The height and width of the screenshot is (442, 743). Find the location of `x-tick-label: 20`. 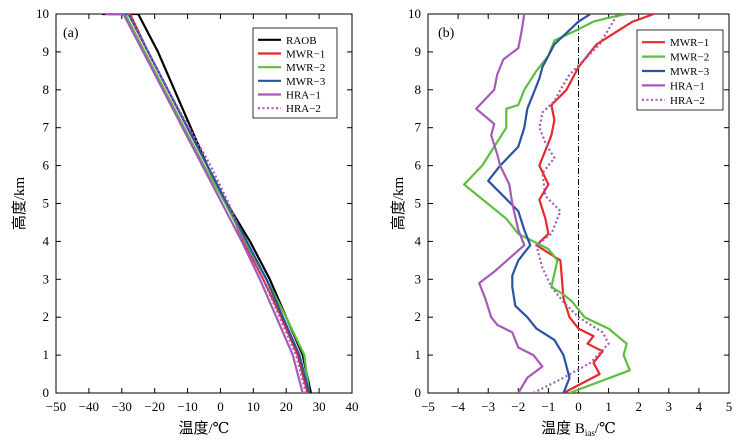

x-tick-label: 20 is located at coordinates (286, 406).